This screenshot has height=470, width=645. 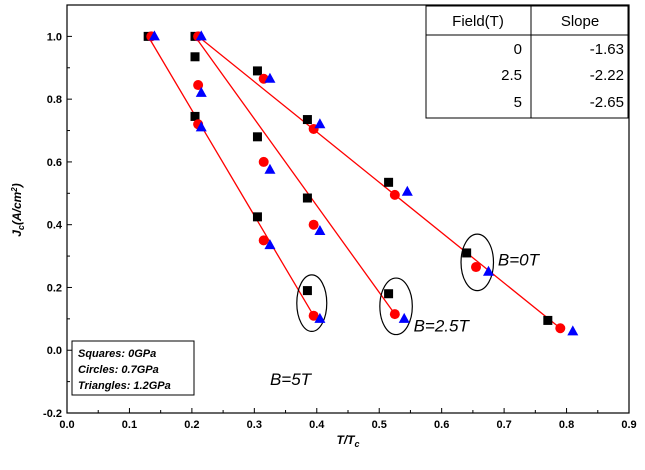 I want to click on legend-entry-squares: Squares: 0GPa, so click(x=117, y=354).